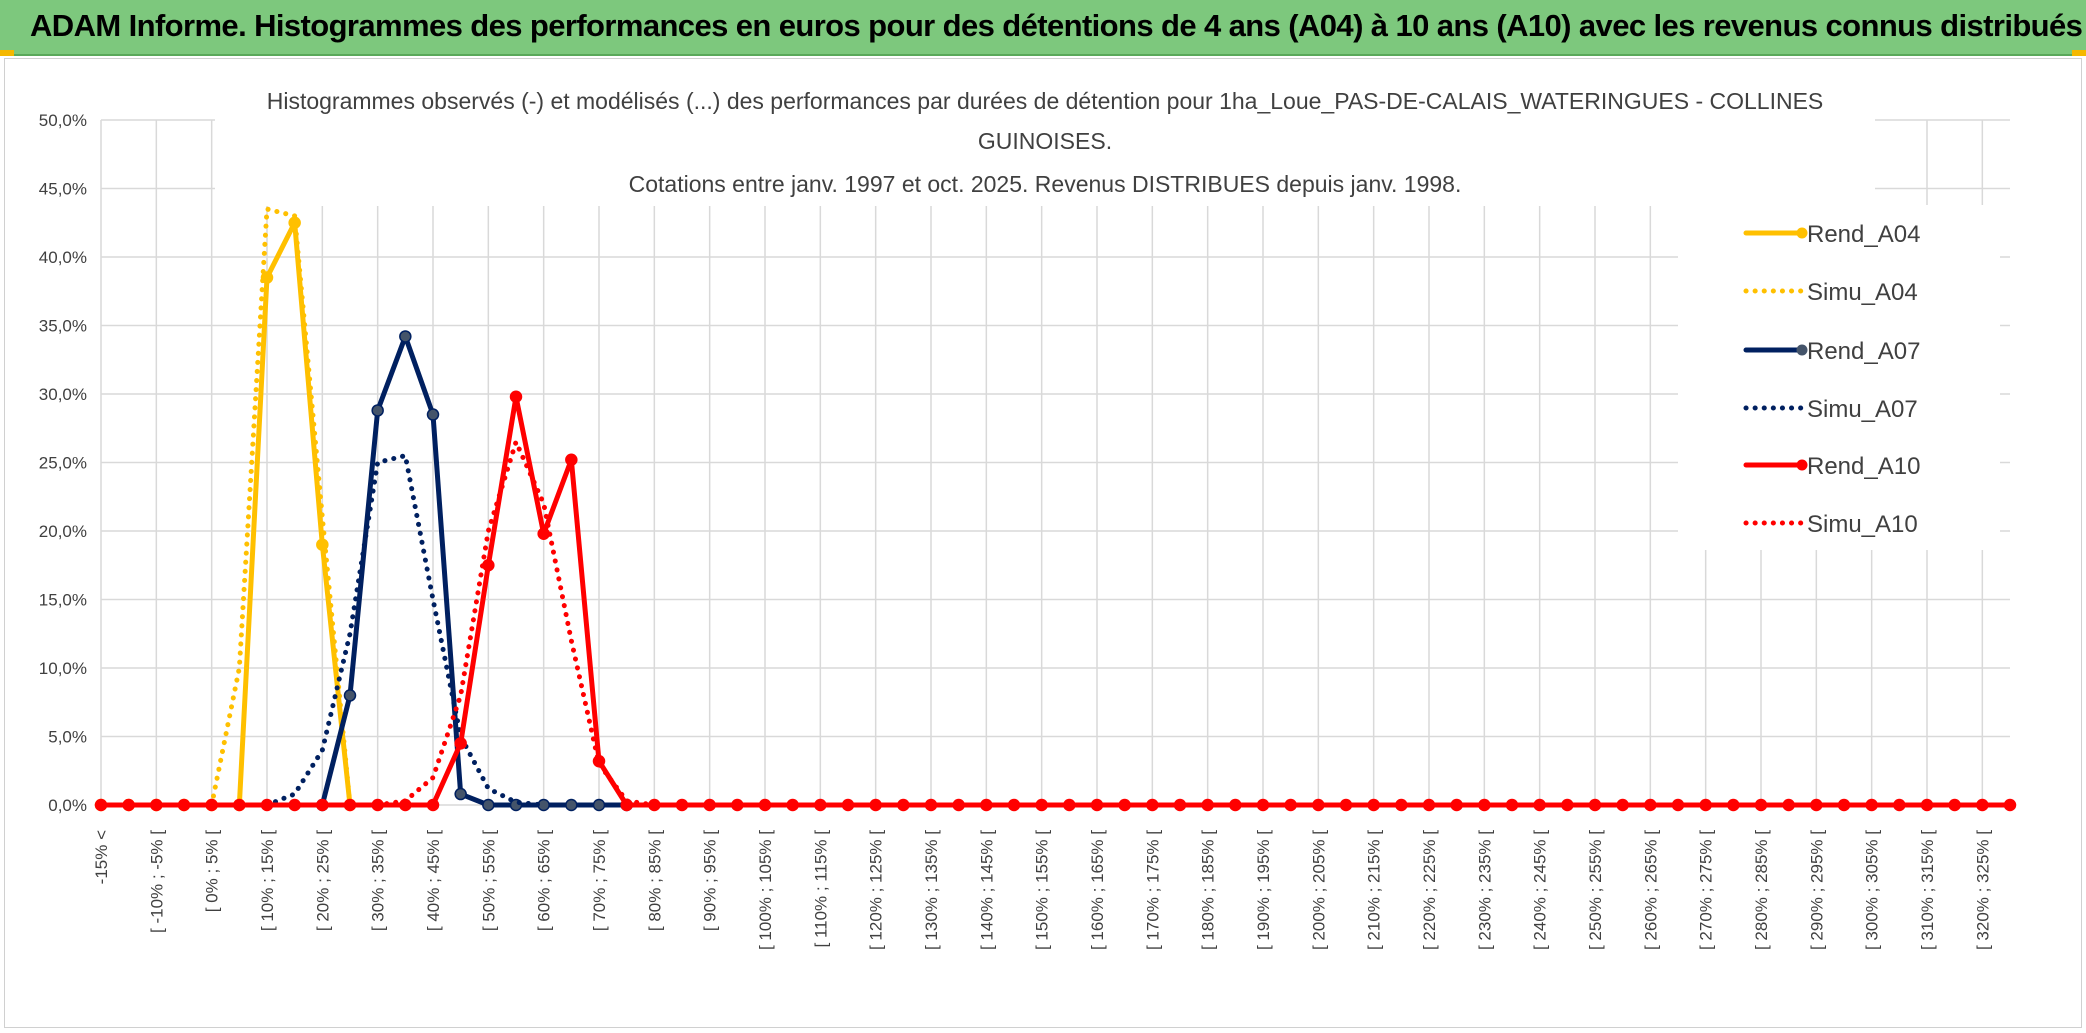 Image resolution: width=2086 pixels, height=1033 pixels. I want to click on y-tick-label: 50,0%, so click(63, 120).